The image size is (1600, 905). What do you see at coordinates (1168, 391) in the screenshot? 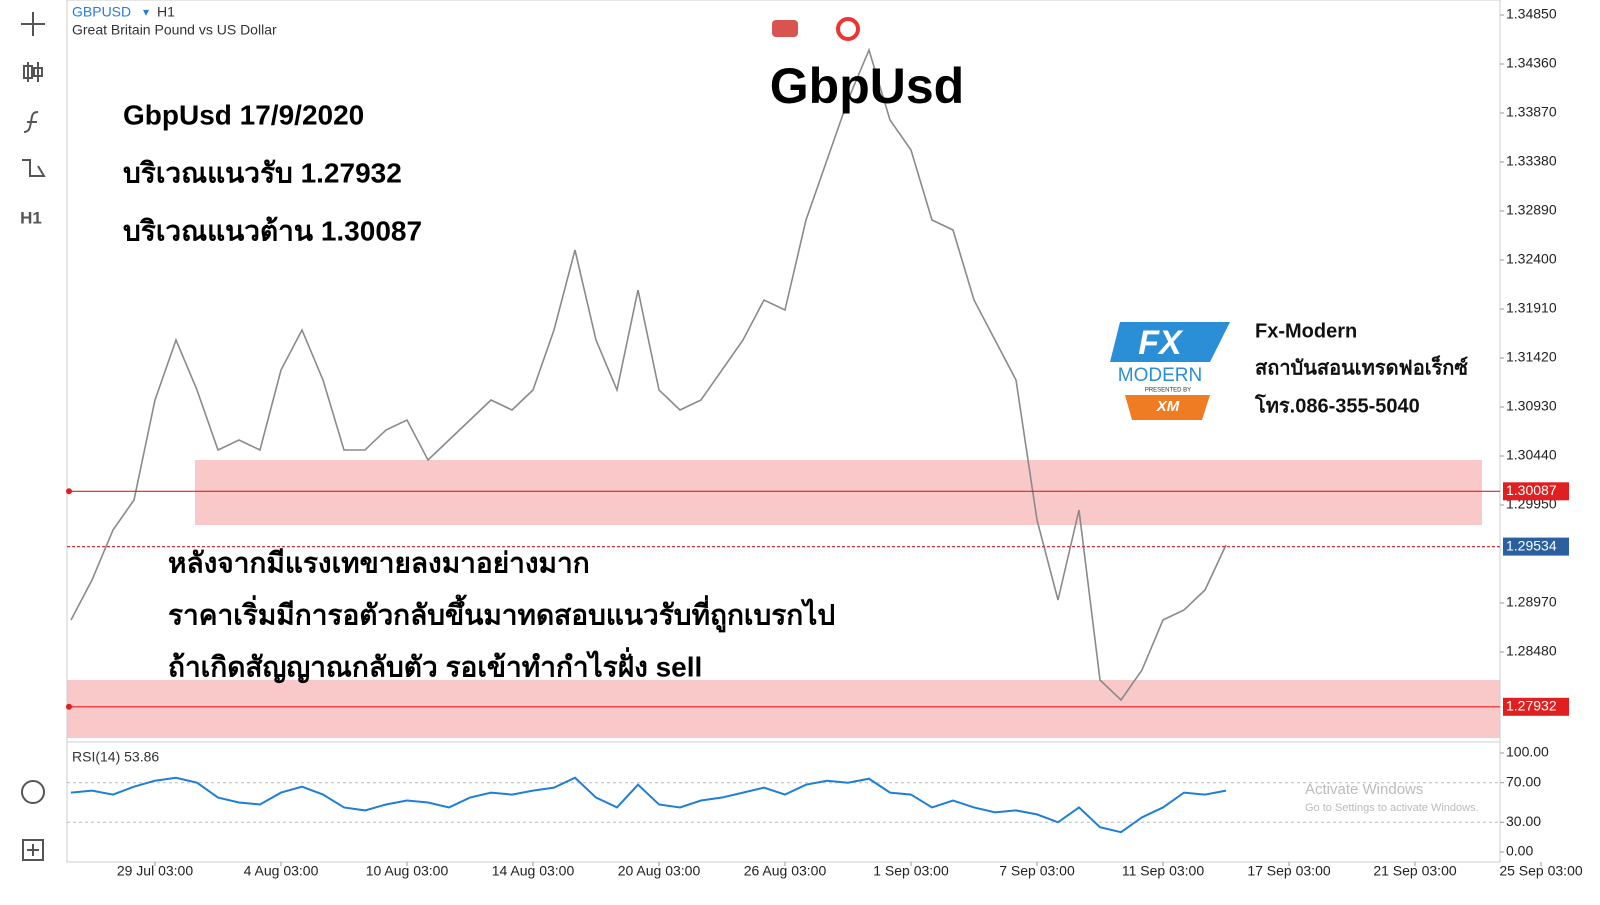
I see `logo-presented: PRESENTED BY` at bounding box center [1168, 391].